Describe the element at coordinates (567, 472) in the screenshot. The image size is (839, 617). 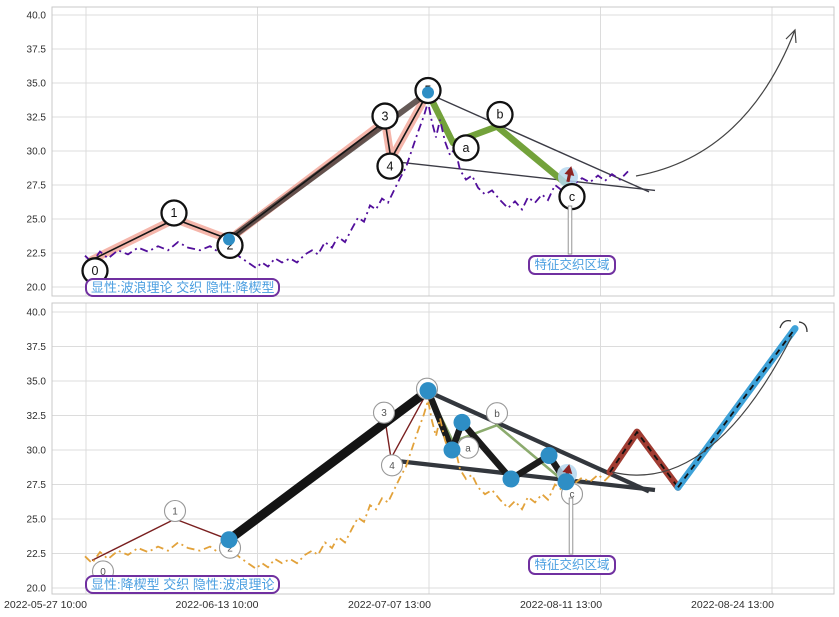
I see `bottom-red-arrow-icon` at that location.